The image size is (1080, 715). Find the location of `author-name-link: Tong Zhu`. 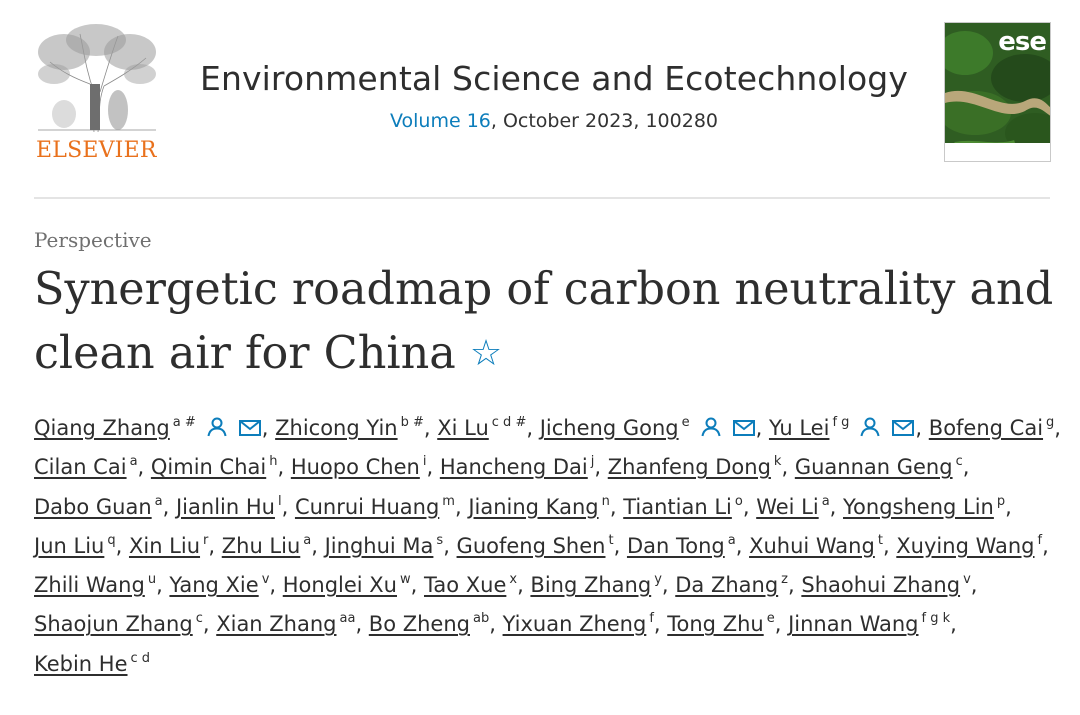

author-name-link: Tong Zhu is located at coordinates (715, 624).